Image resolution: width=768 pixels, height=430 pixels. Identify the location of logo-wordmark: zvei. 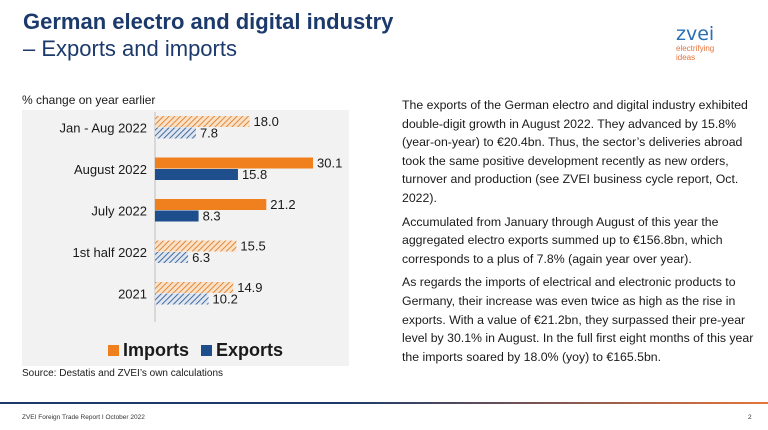
(695, 34).